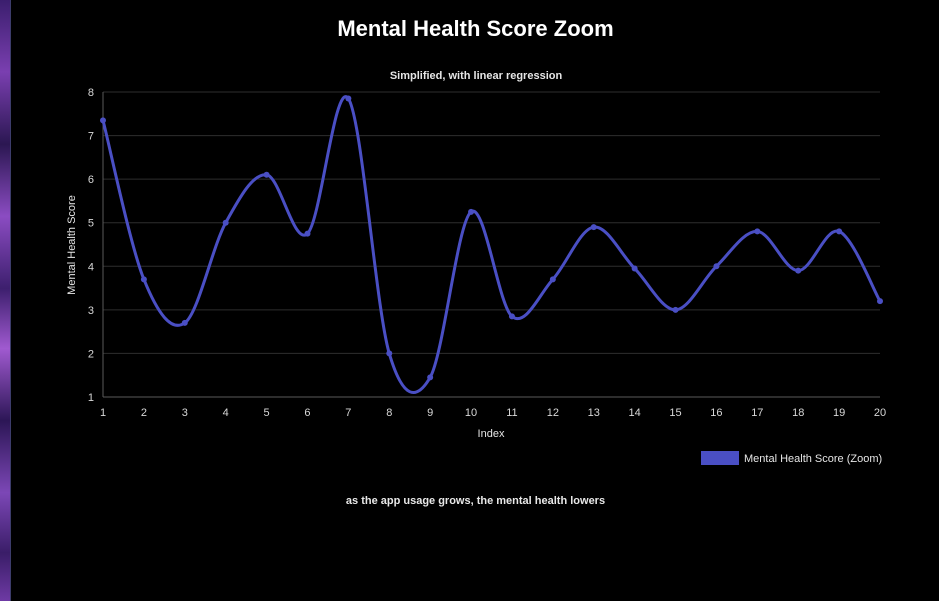 The image size is (939, 601). I want to click on y-tick-label: 6, so click(91, 180).